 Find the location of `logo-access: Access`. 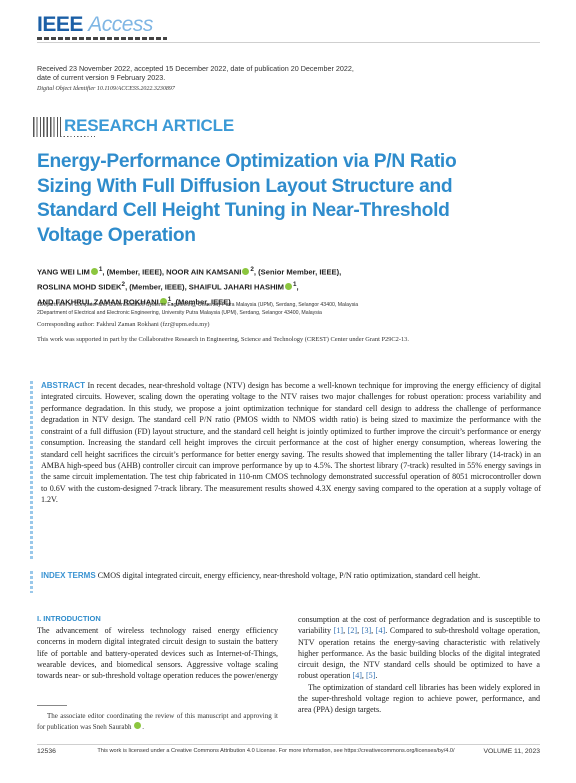

logo-access: Access is located at coordinates (120, 24).